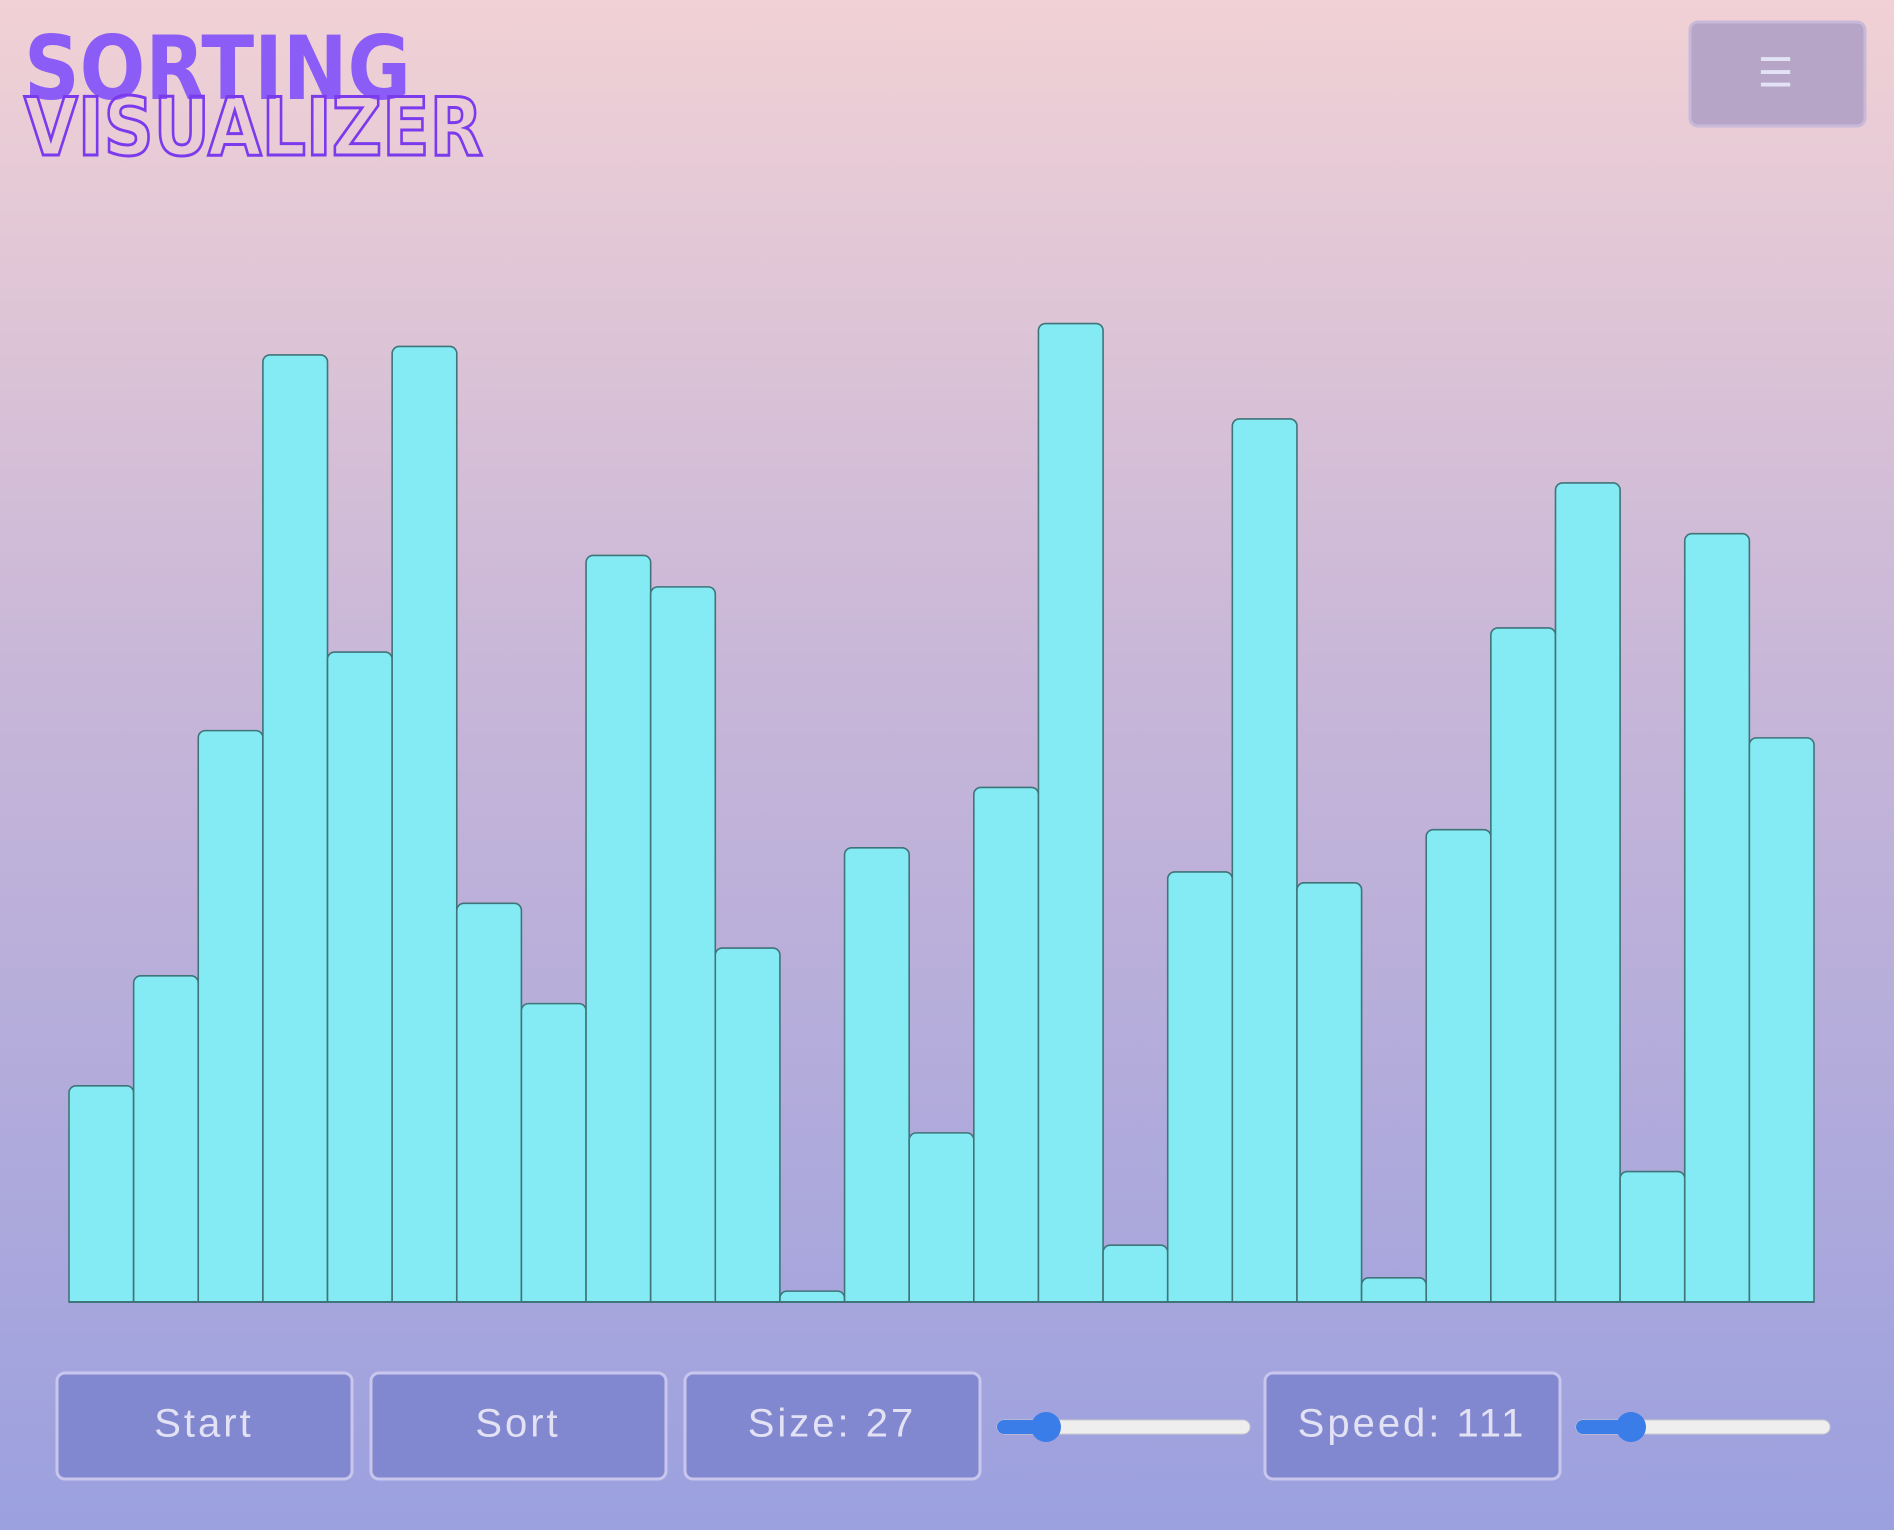 The height and width of the screenshot is (1530, 1894). I want to click on sort-label: Sort, so click(517, 1424).